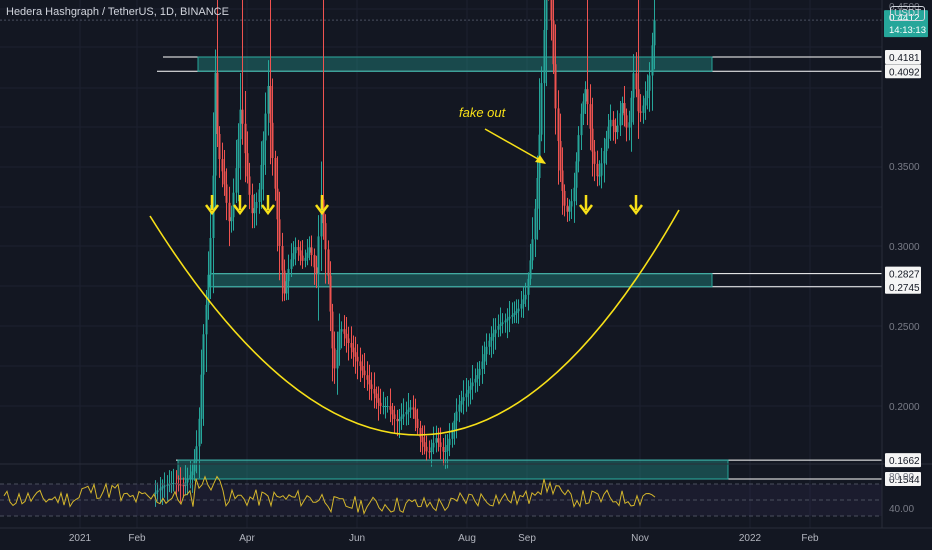 This screenshot has width=932, height=550. Describe the element at coordinates (903, 478) in the screenshot. I see `level-label: 0.1544` at that location.